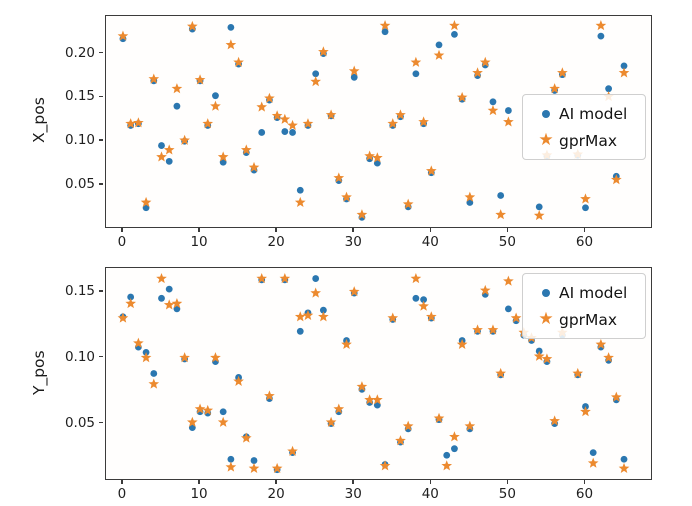 Image resolution: width=692 pixels, height=506 pixels. Describe the element at coordinates (276, 494) in the screenshot. I see `x-tick-label: 20` at that location.